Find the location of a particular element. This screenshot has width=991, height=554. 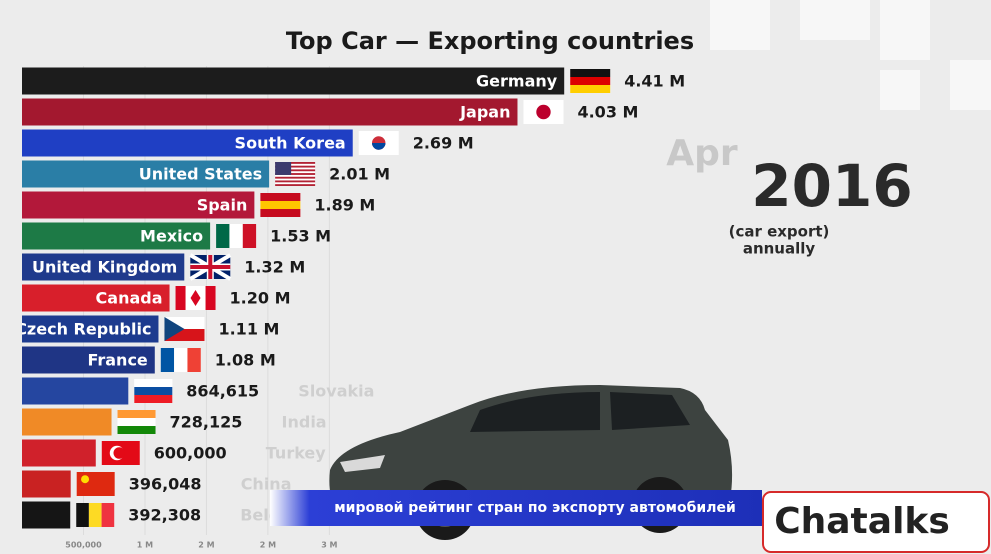

x-tick-label: 1 M is located at coordinates (145, 545).